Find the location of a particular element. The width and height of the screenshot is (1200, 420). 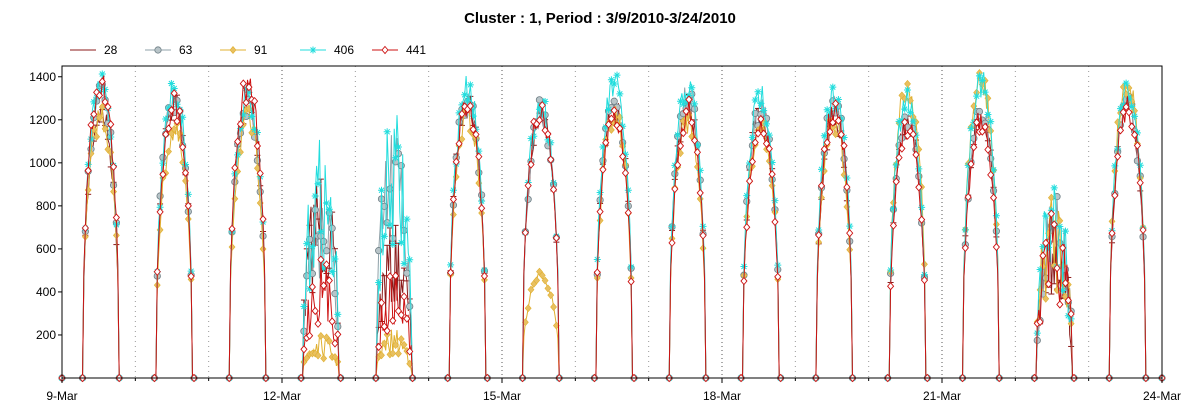

x-tick-label: 24-Mar is located at coordinates (1162, 396).